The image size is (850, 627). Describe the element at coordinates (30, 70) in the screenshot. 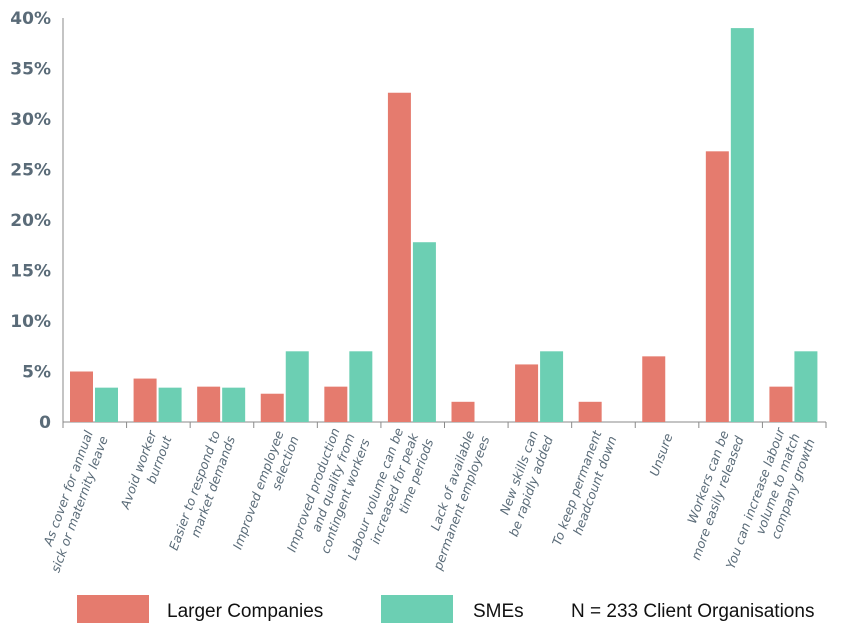

I see `y-tick-label: 35%` at that location.